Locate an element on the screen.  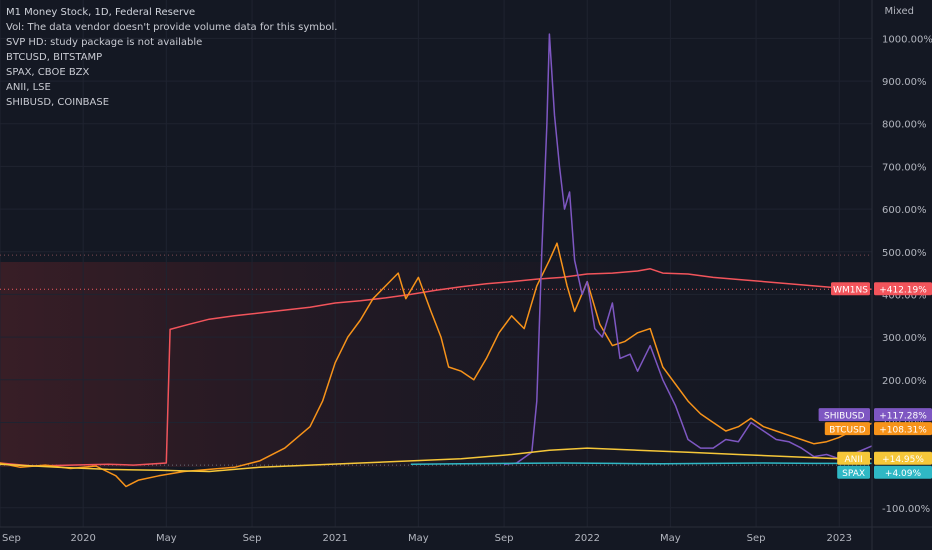
x-tick-label-5: May is located at coordinates (418, 538).